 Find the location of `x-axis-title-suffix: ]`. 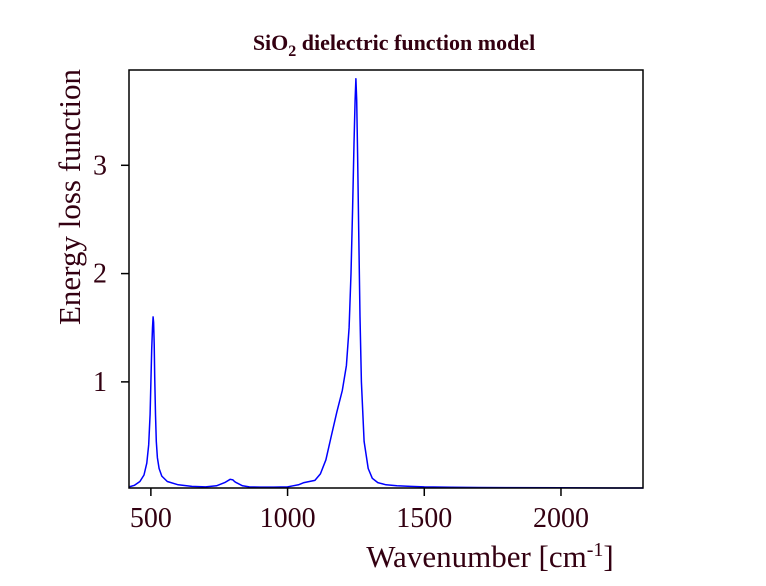

x-axis-title-suffix: ] is located at coordinates (608, 556).